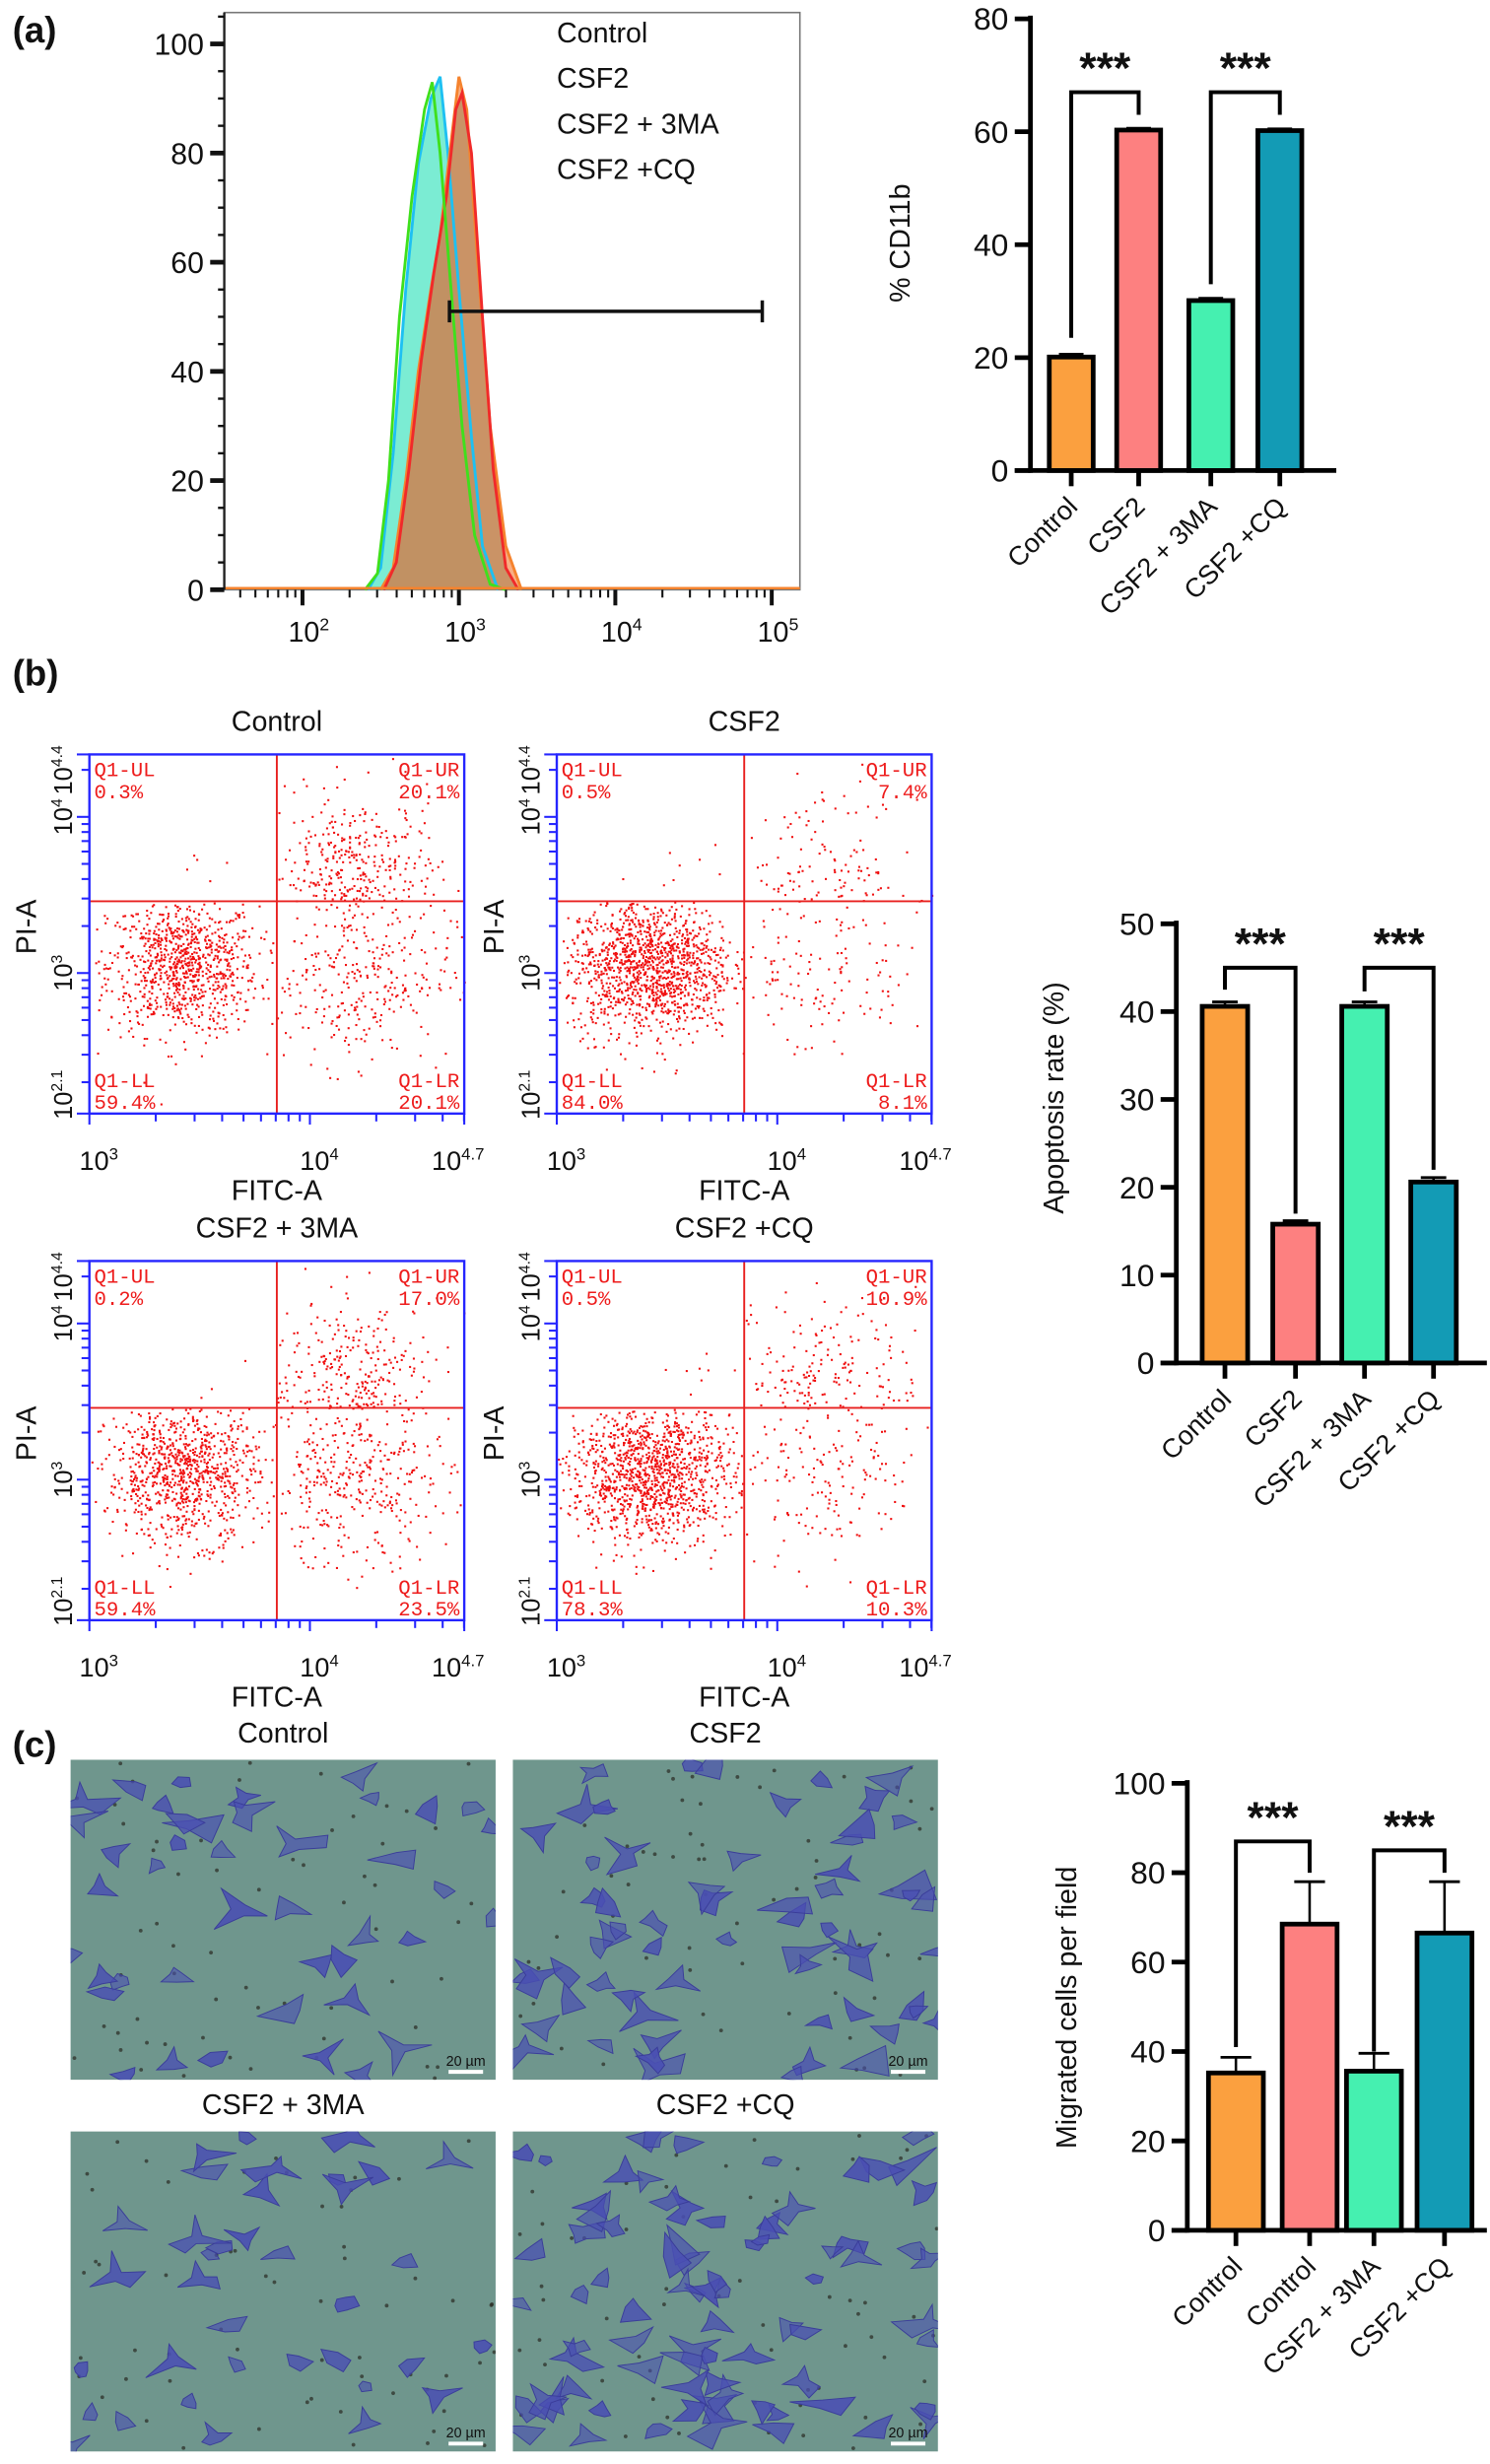 This screenshot has width=1490, height=2464. What do you see at coordinates (530, 816) in the screenshot?
I see `y-tick-label: 104` at bounding box center [530, 816].